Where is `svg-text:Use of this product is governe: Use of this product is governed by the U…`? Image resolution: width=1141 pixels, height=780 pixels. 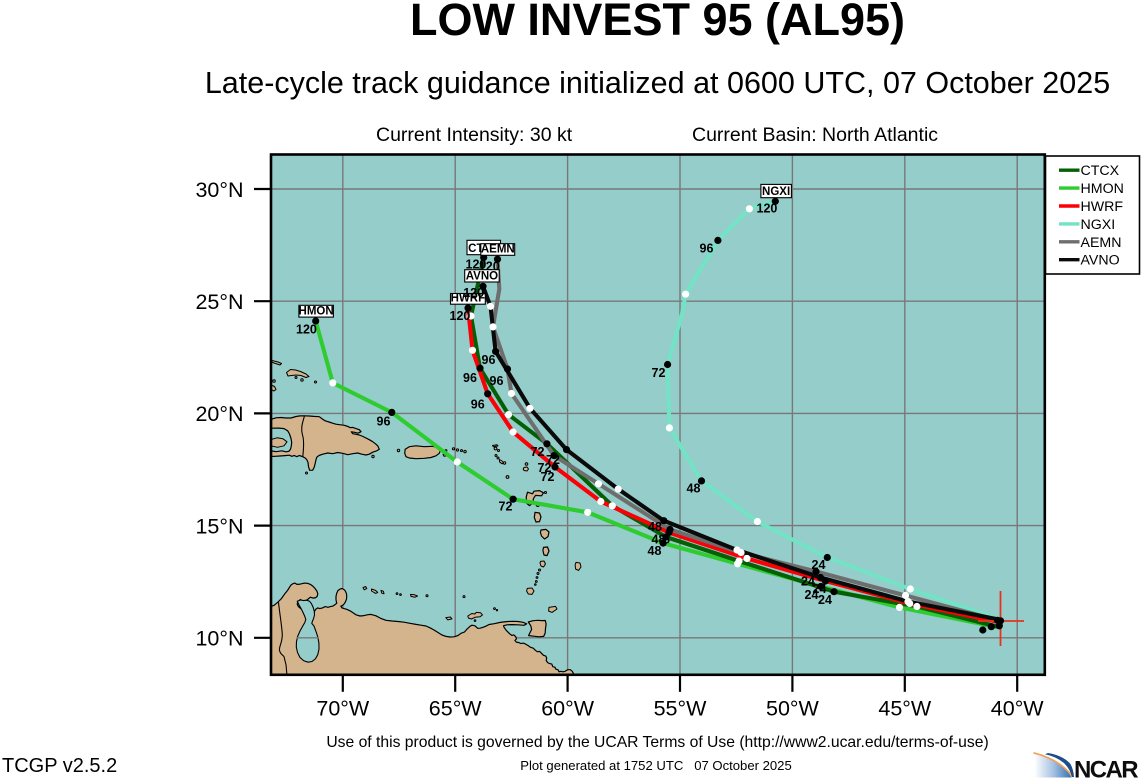
svg-text:Use of this product is governe: Use of this product is governed by the U… is located at coordinates (657, 742).